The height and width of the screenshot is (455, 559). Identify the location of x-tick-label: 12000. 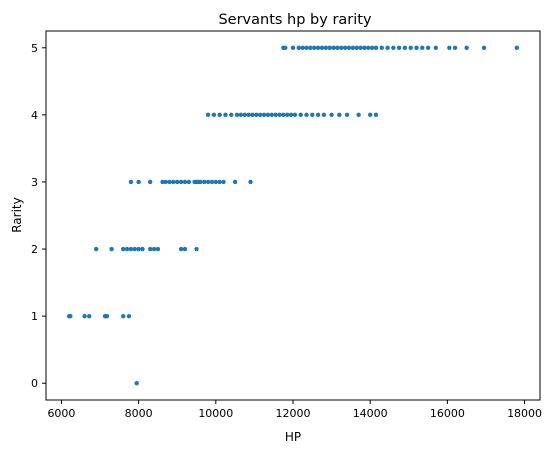
(293, 413).